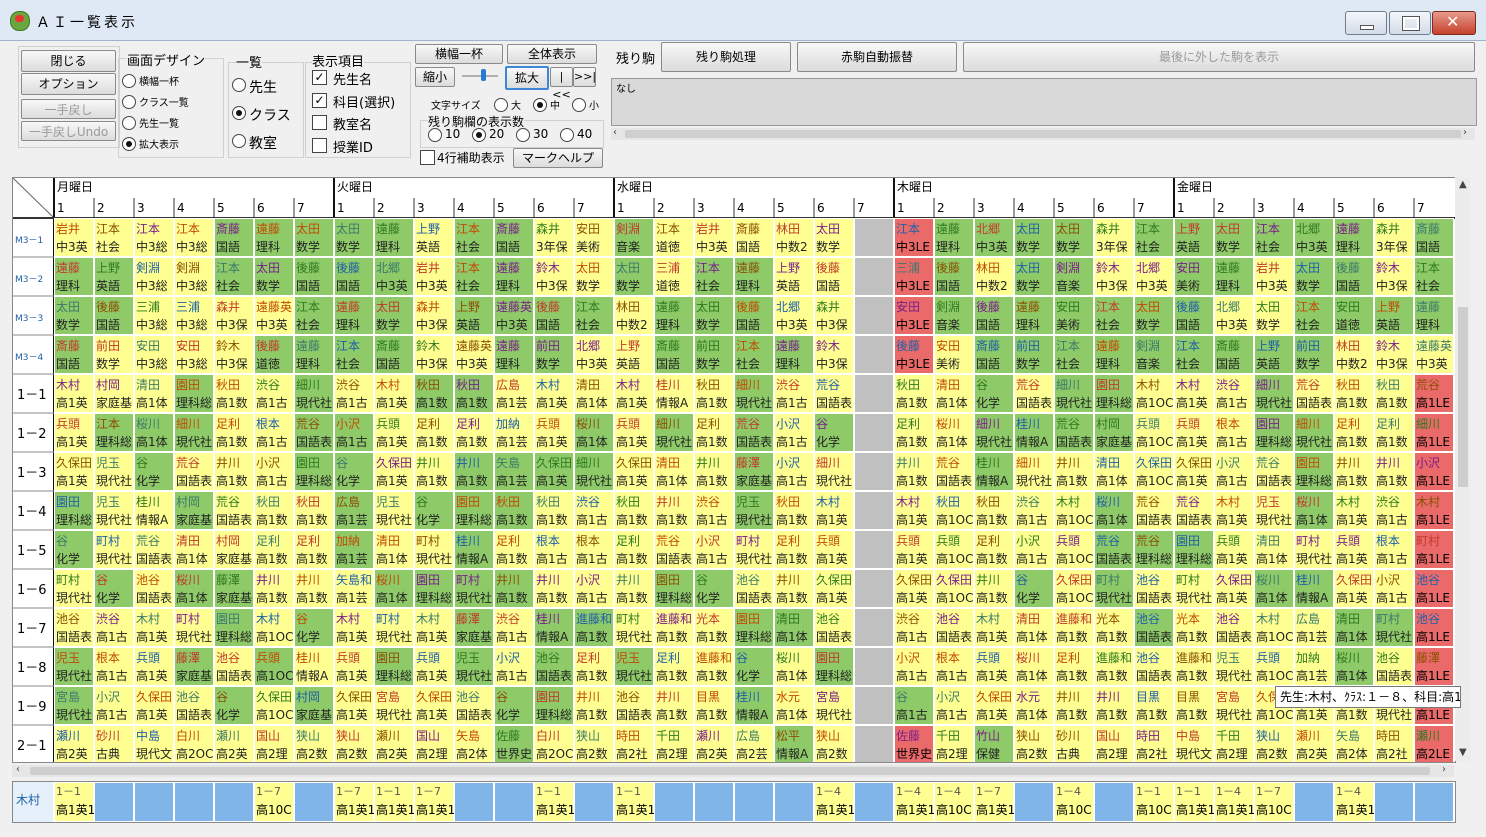 This screenshot has width=1486, height=837. What do you see at coordinates (527, 78) in the screenshot?
I see `enlarge-button: 拡大` at bounding box center [527, 78].